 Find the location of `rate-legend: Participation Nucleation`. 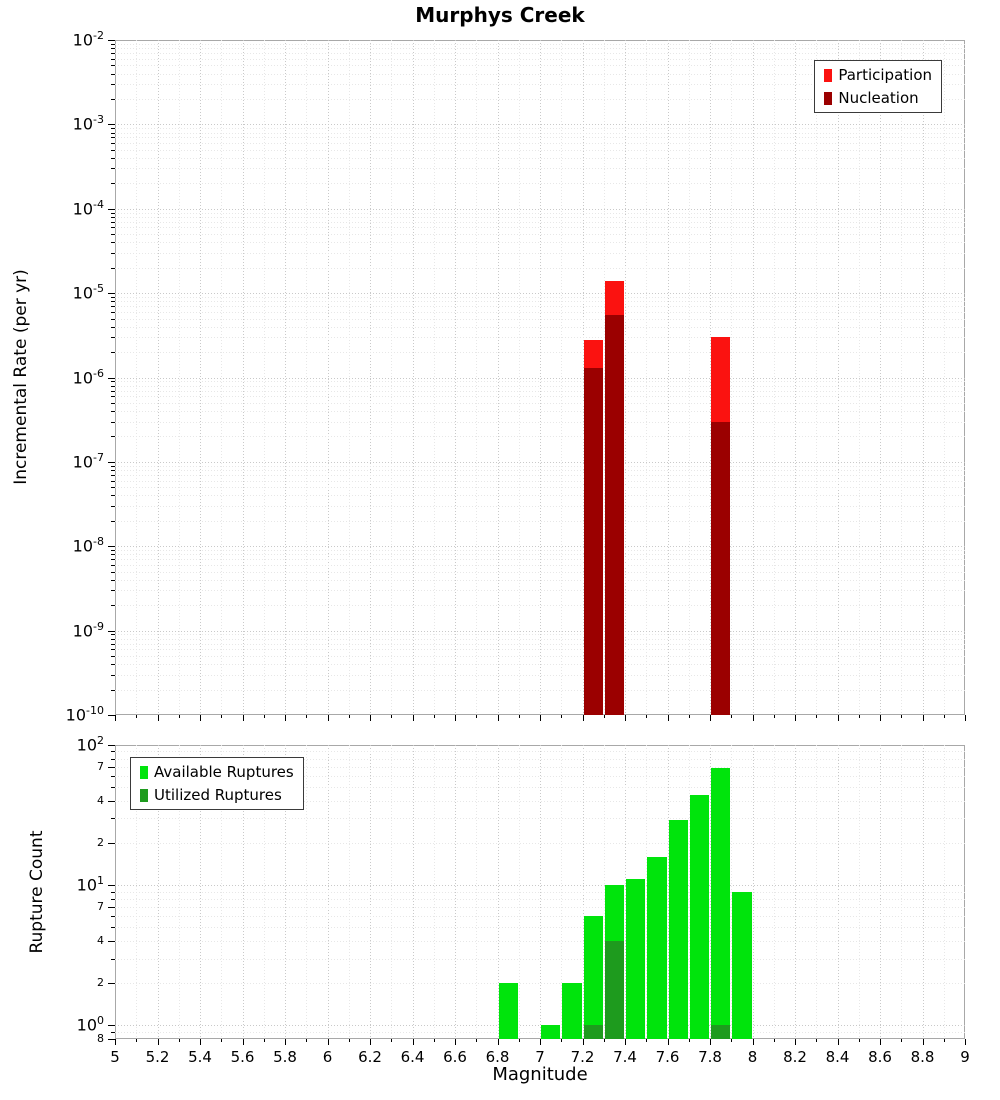

rate-legend: Participation Nucleation is located at coordinates (878, 86).